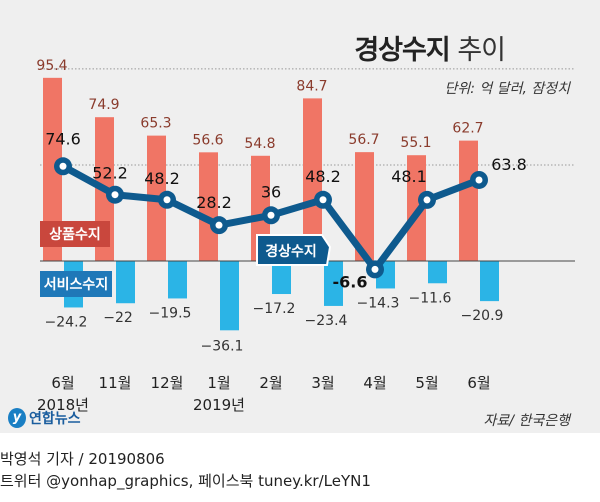 This screenshot has height=502, width=600. I want to click on title-bold: 경상수지, so click(402, 50).